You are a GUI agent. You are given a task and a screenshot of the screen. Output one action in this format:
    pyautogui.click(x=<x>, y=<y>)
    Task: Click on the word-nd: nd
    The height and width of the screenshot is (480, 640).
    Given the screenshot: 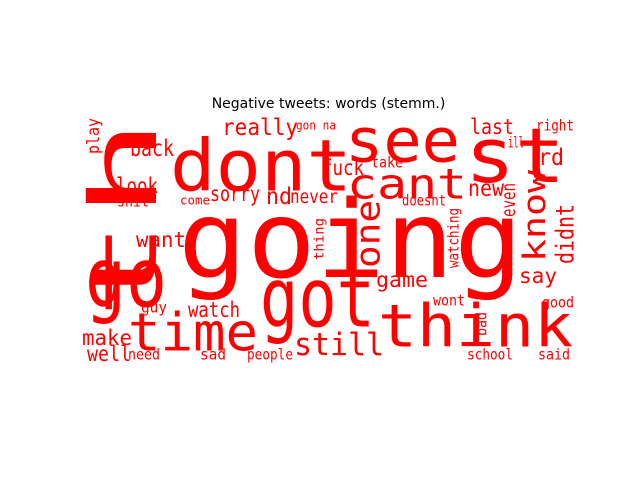 What is the action you would take?
    pyautogui.click(x=279, y=197)
    